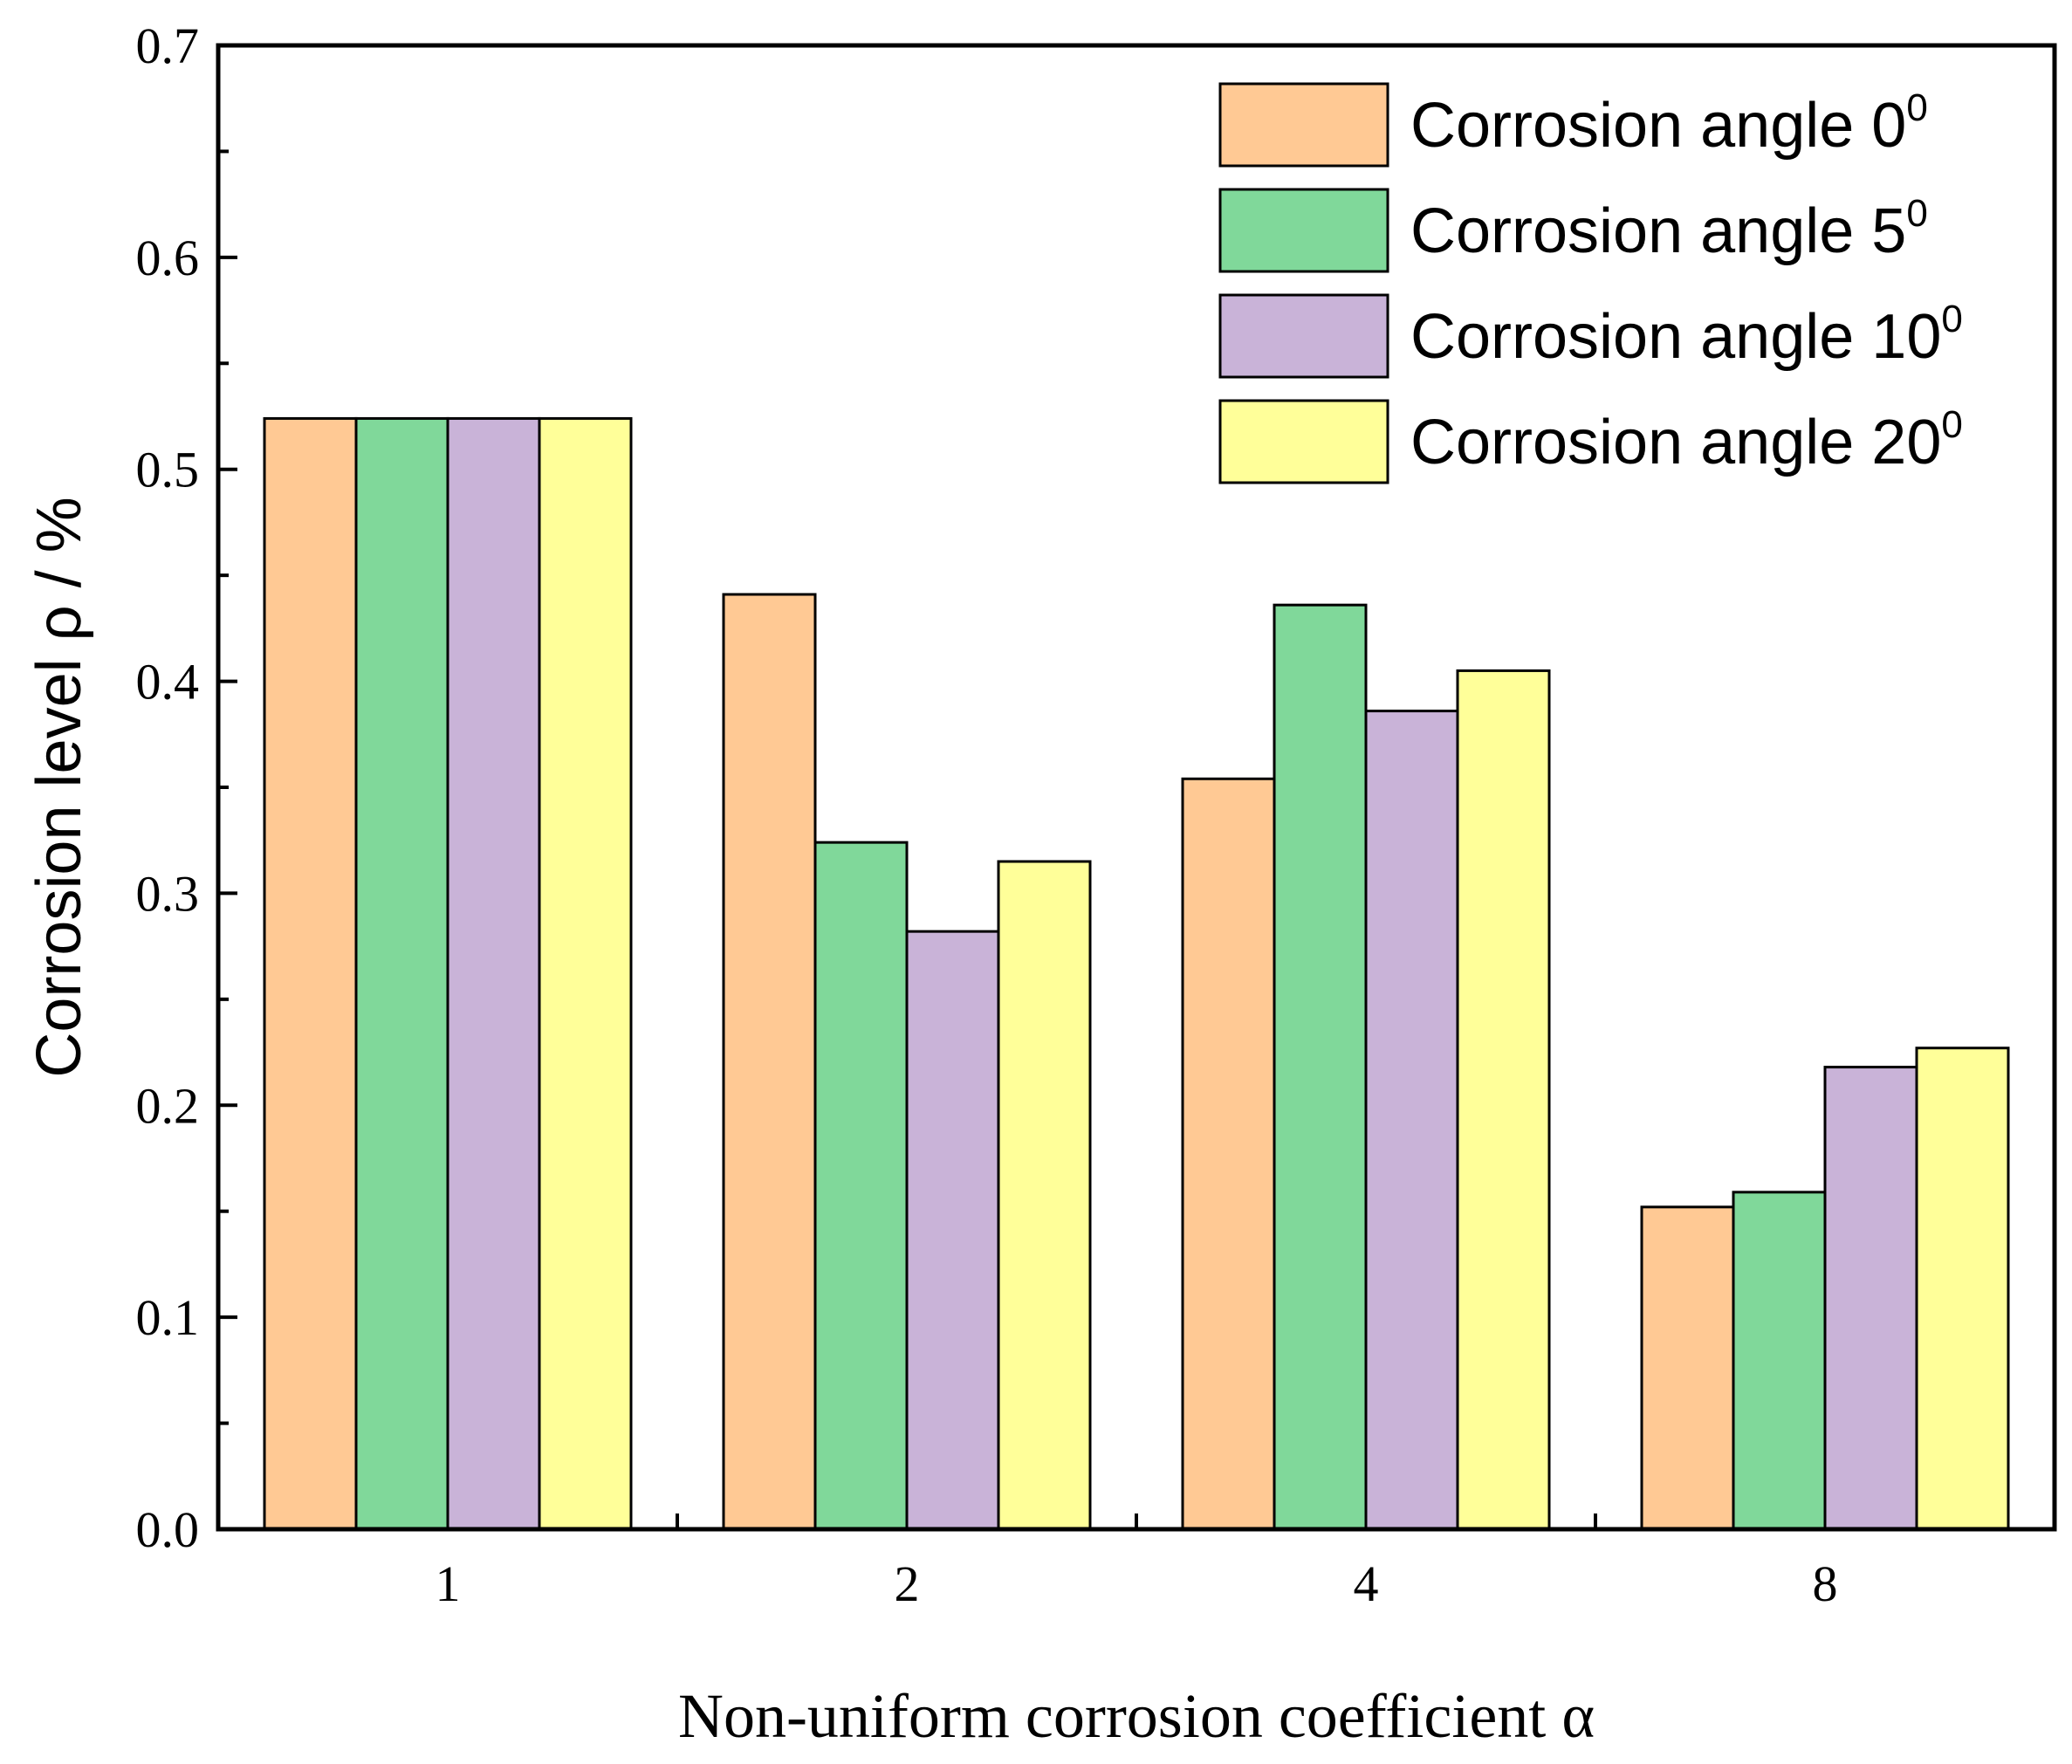  What do you see at coordinates (59, 787) in the screenshot?
I see `y-axis-title: Corrosion level ρ / %` at bounding box center [59, 787].